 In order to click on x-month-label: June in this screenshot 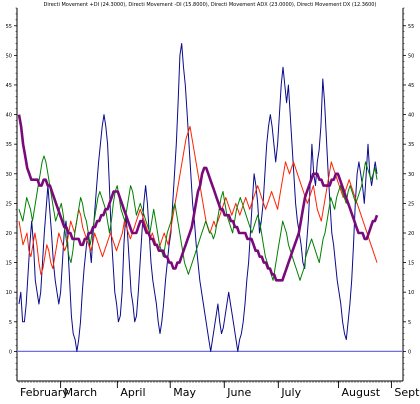, I will do `click(238, 392)`.